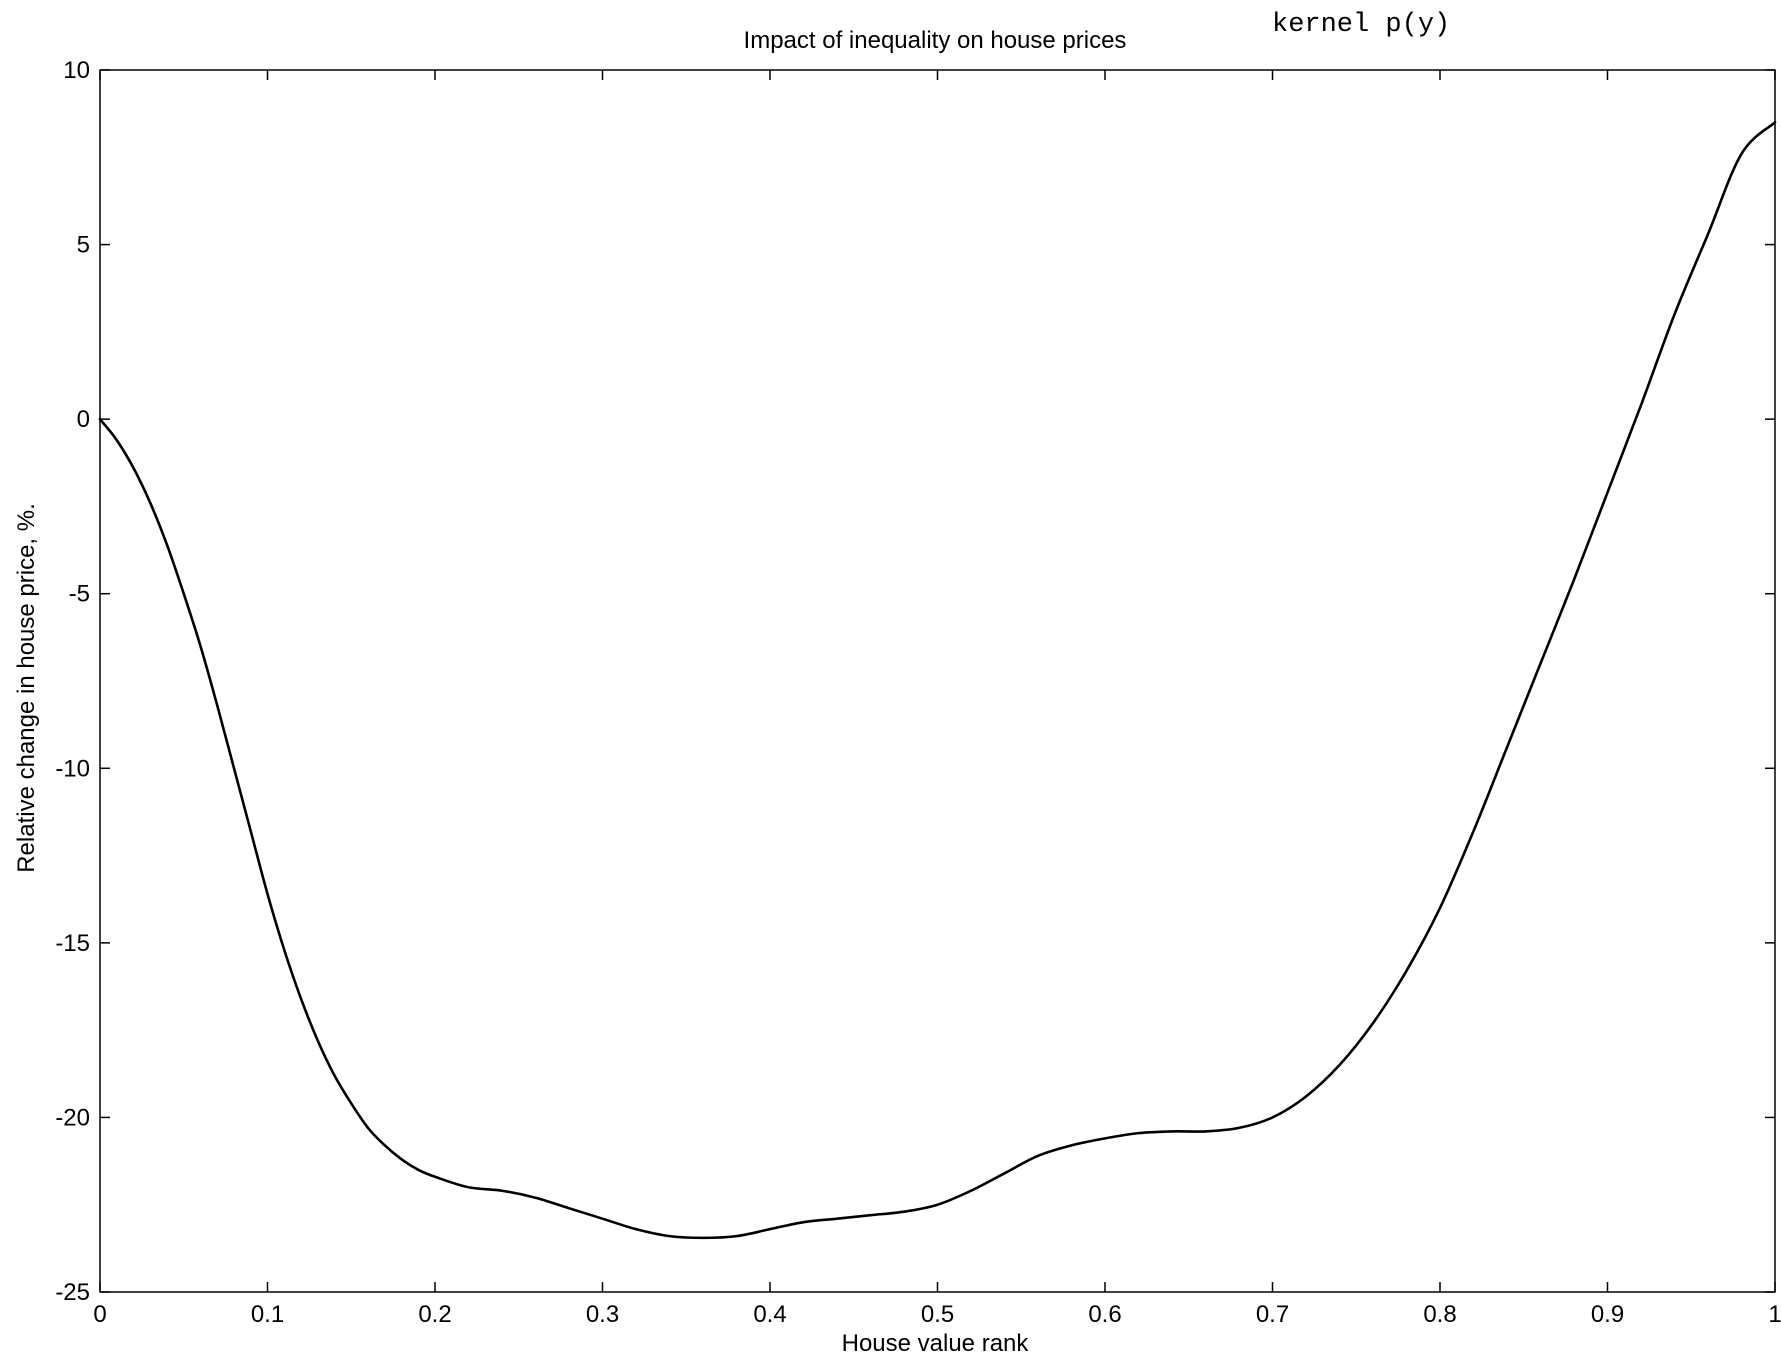 The height and width of the screenshot is (1357, 1781). I want to click on y-tick-label: 10, so click(76, 70).